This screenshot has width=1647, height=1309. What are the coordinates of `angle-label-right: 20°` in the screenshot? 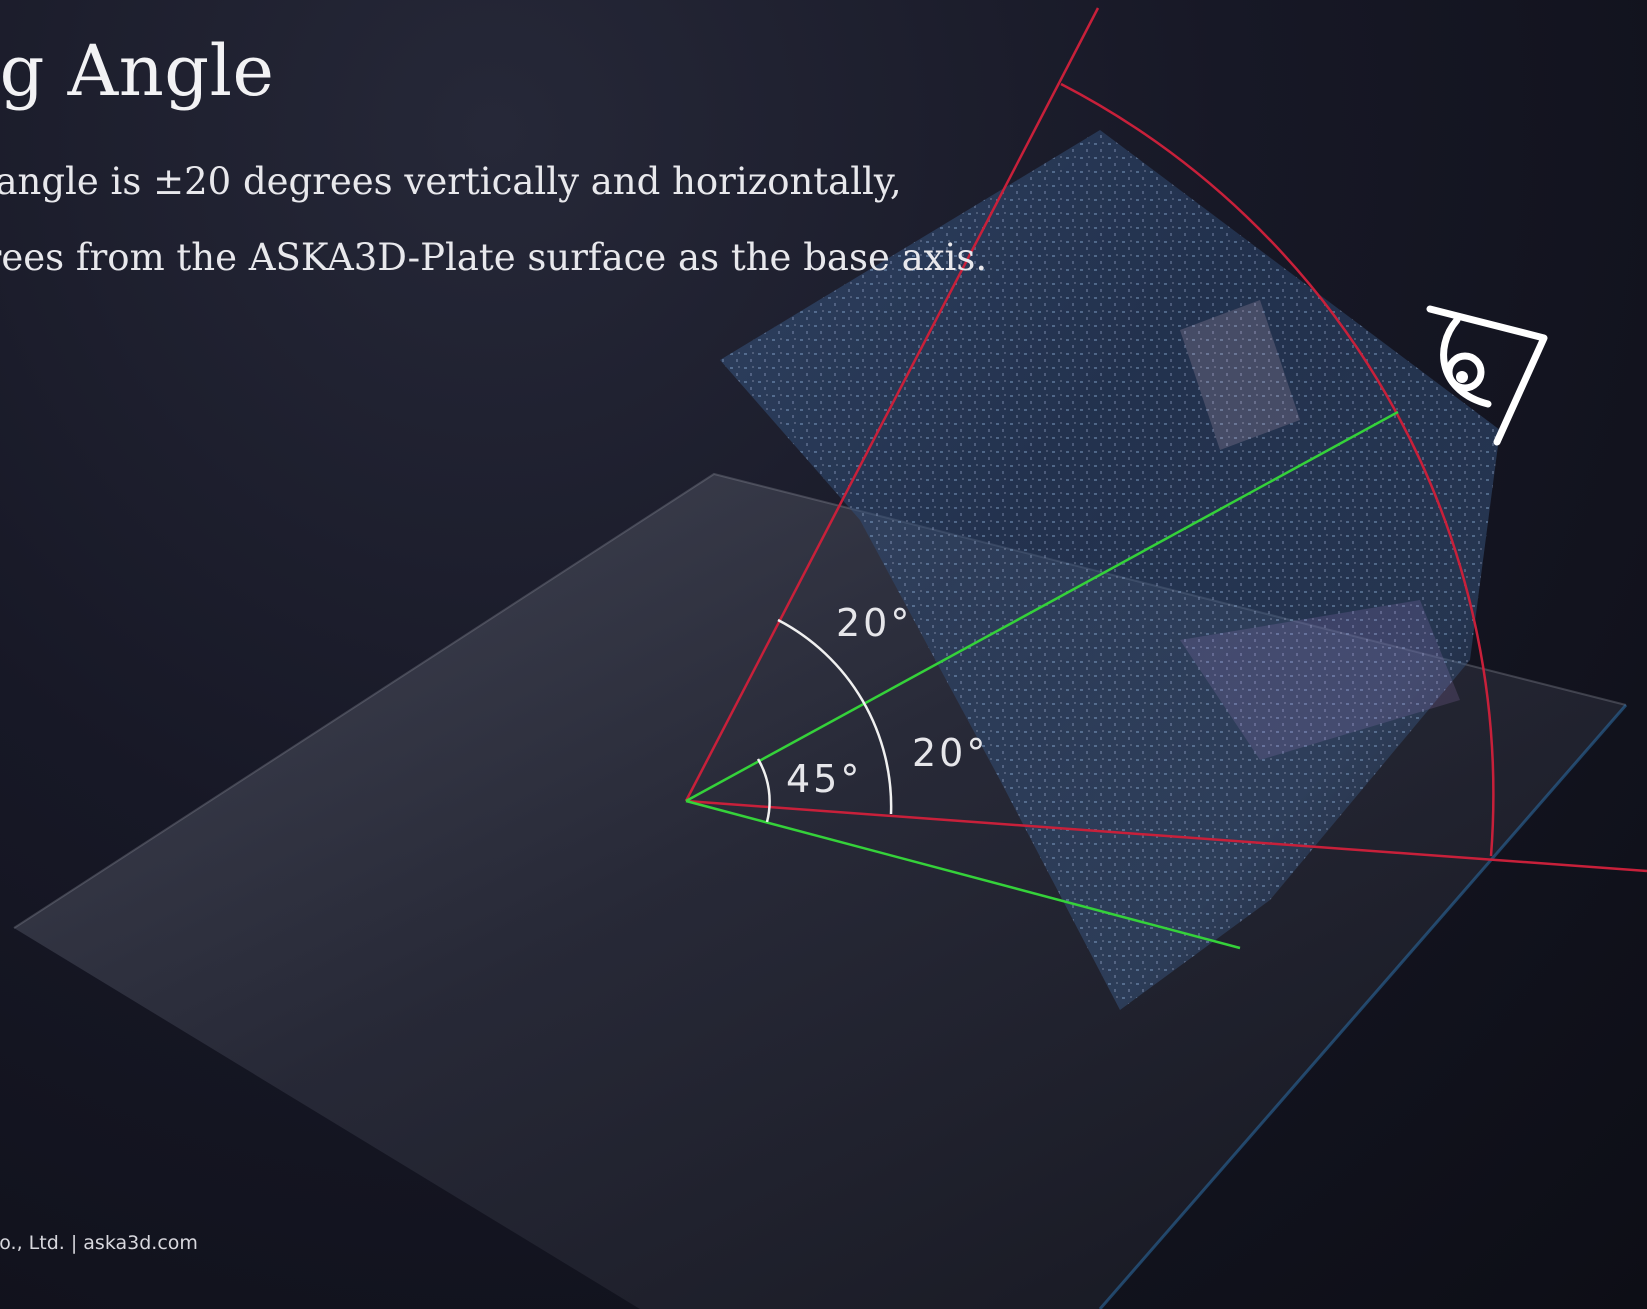 It's located at (950, 753).